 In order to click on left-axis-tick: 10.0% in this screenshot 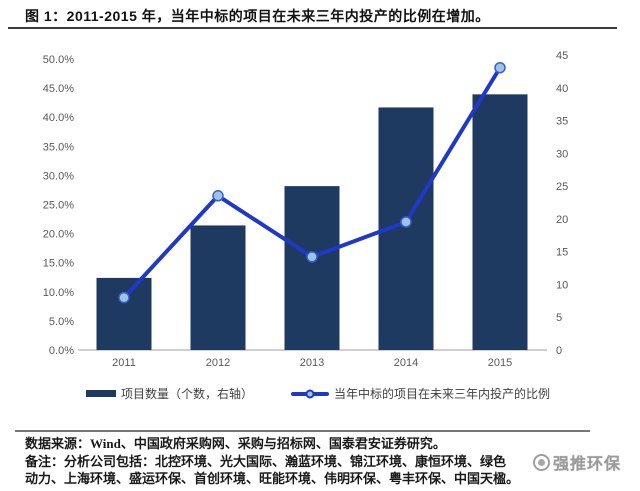, I will do `click(58, 293)`.